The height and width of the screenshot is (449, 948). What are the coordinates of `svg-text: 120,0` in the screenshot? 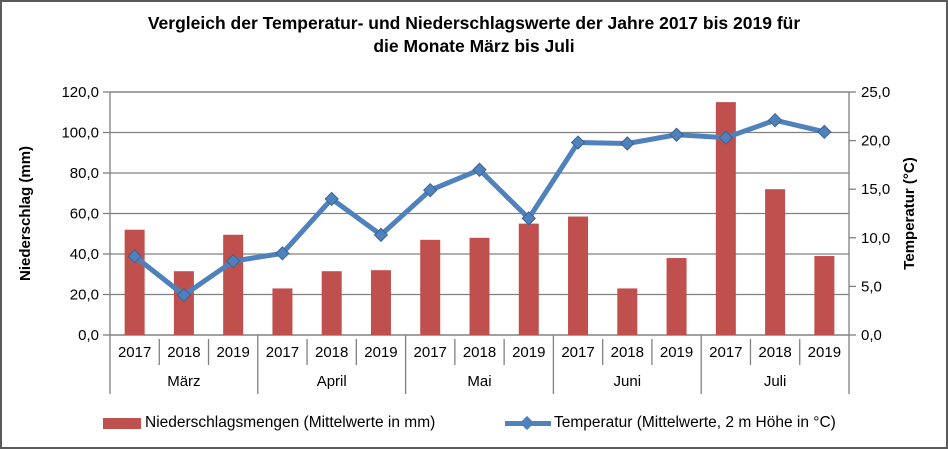 It's located at (80, 92).